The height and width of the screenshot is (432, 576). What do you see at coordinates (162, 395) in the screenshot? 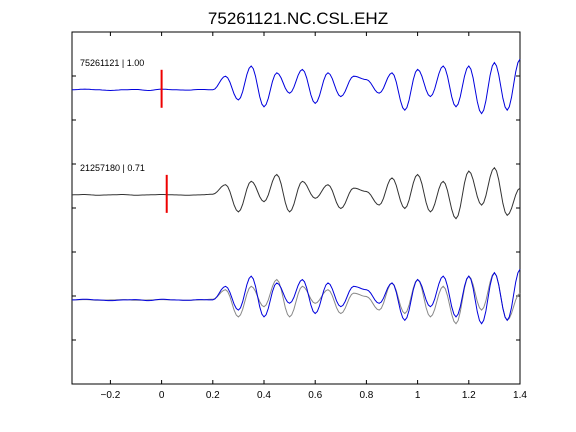
I see `x-tick-label: 0` at bounding box center [162, 395].